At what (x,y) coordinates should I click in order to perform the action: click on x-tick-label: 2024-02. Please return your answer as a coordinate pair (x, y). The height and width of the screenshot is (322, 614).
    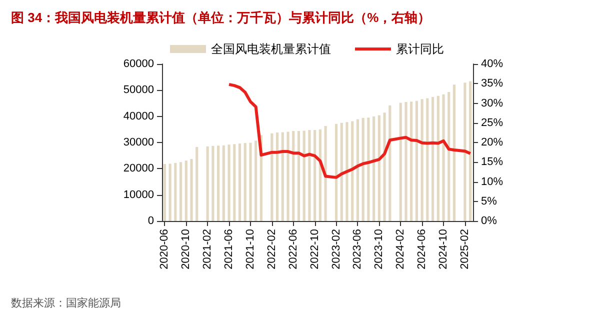
    Looking at the image, I should click on (400, 249).